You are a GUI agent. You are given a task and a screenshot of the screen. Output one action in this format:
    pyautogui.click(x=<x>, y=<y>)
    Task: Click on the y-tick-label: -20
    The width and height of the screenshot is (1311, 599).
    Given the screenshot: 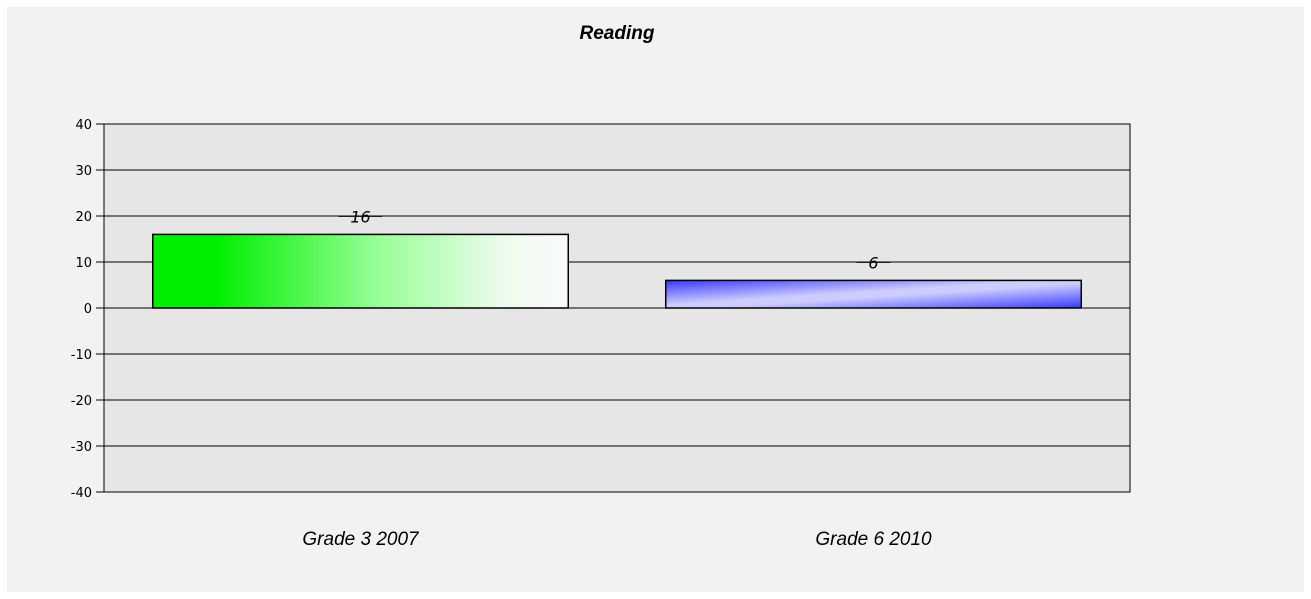 What is the action you would take?
    pyautogui.click(x=81, y=401)
    